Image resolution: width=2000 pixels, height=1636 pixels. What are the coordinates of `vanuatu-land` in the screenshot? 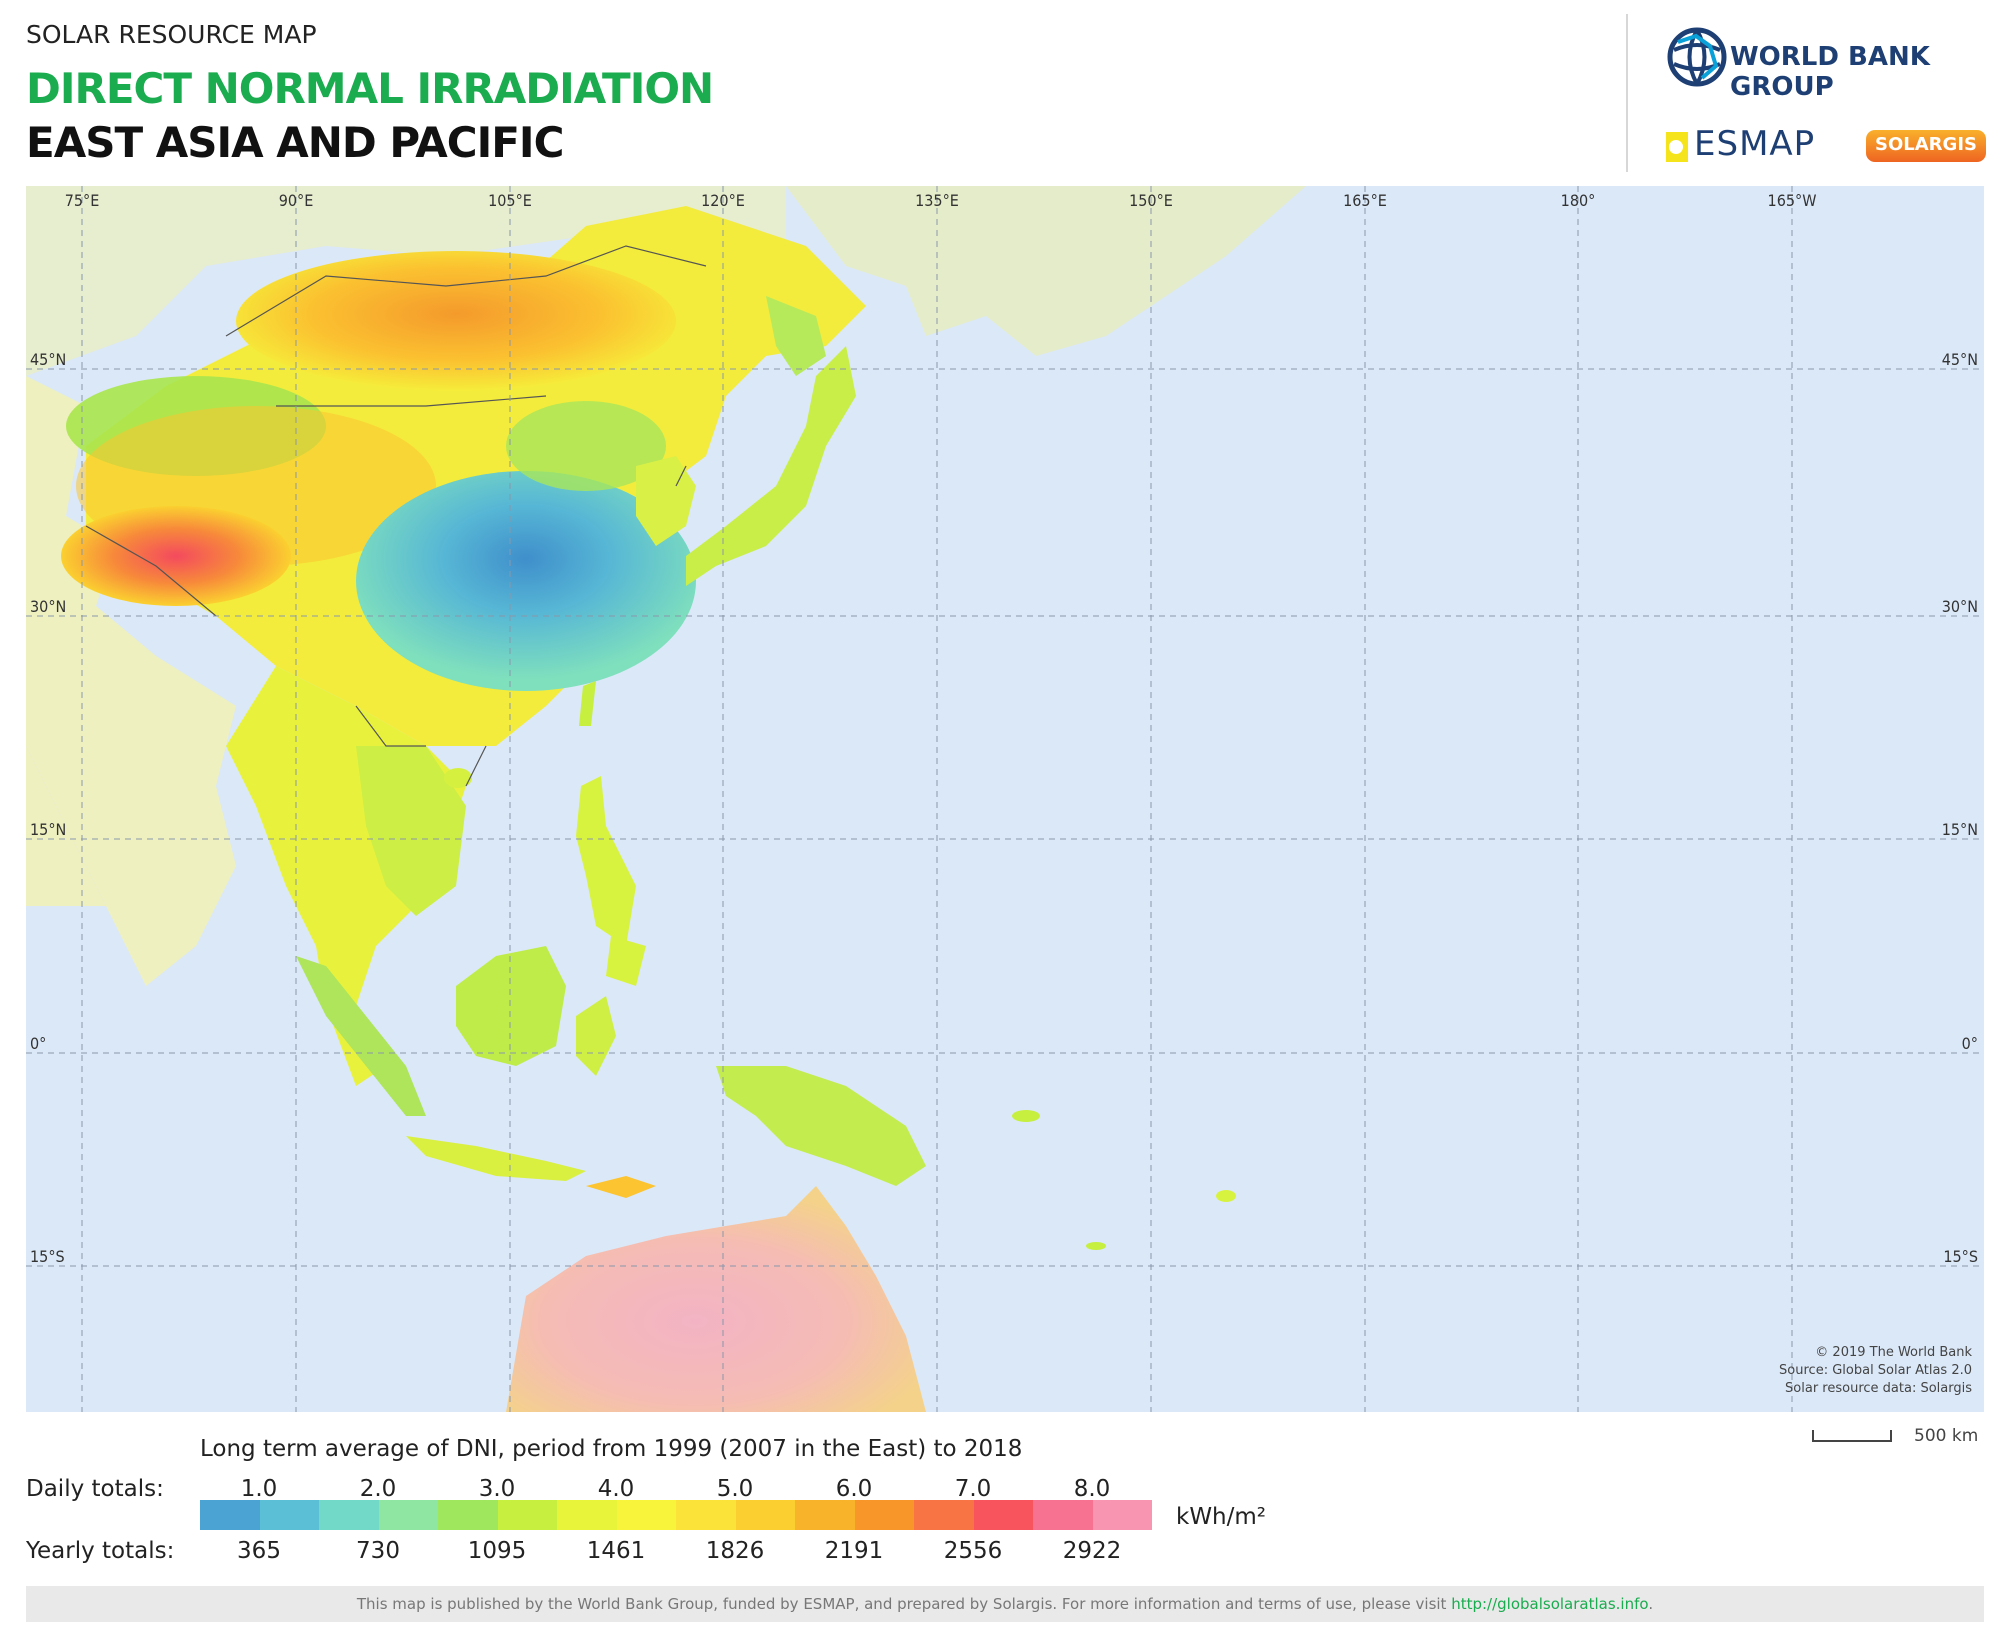 It's located at (1096, 1246).